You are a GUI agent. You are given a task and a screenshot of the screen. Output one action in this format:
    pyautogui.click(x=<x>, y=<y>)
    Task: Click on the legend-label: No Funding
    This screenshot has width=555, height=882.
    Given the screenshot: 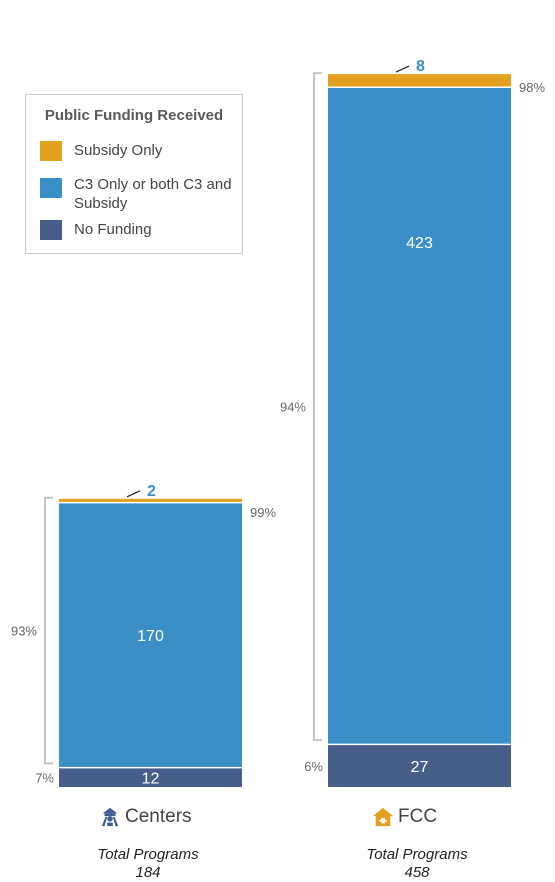 What is the action you would take?
    pyautogui.click(x=113, y=229)
    